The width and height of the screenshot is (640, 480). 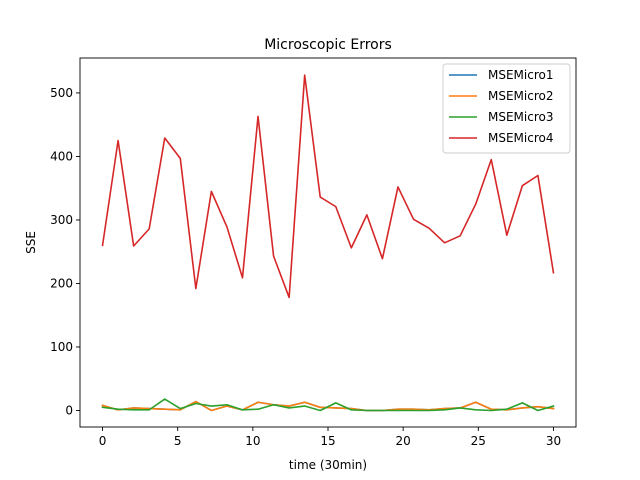 I want to click on x-tick-label: 30, so click(x=553, y=441).